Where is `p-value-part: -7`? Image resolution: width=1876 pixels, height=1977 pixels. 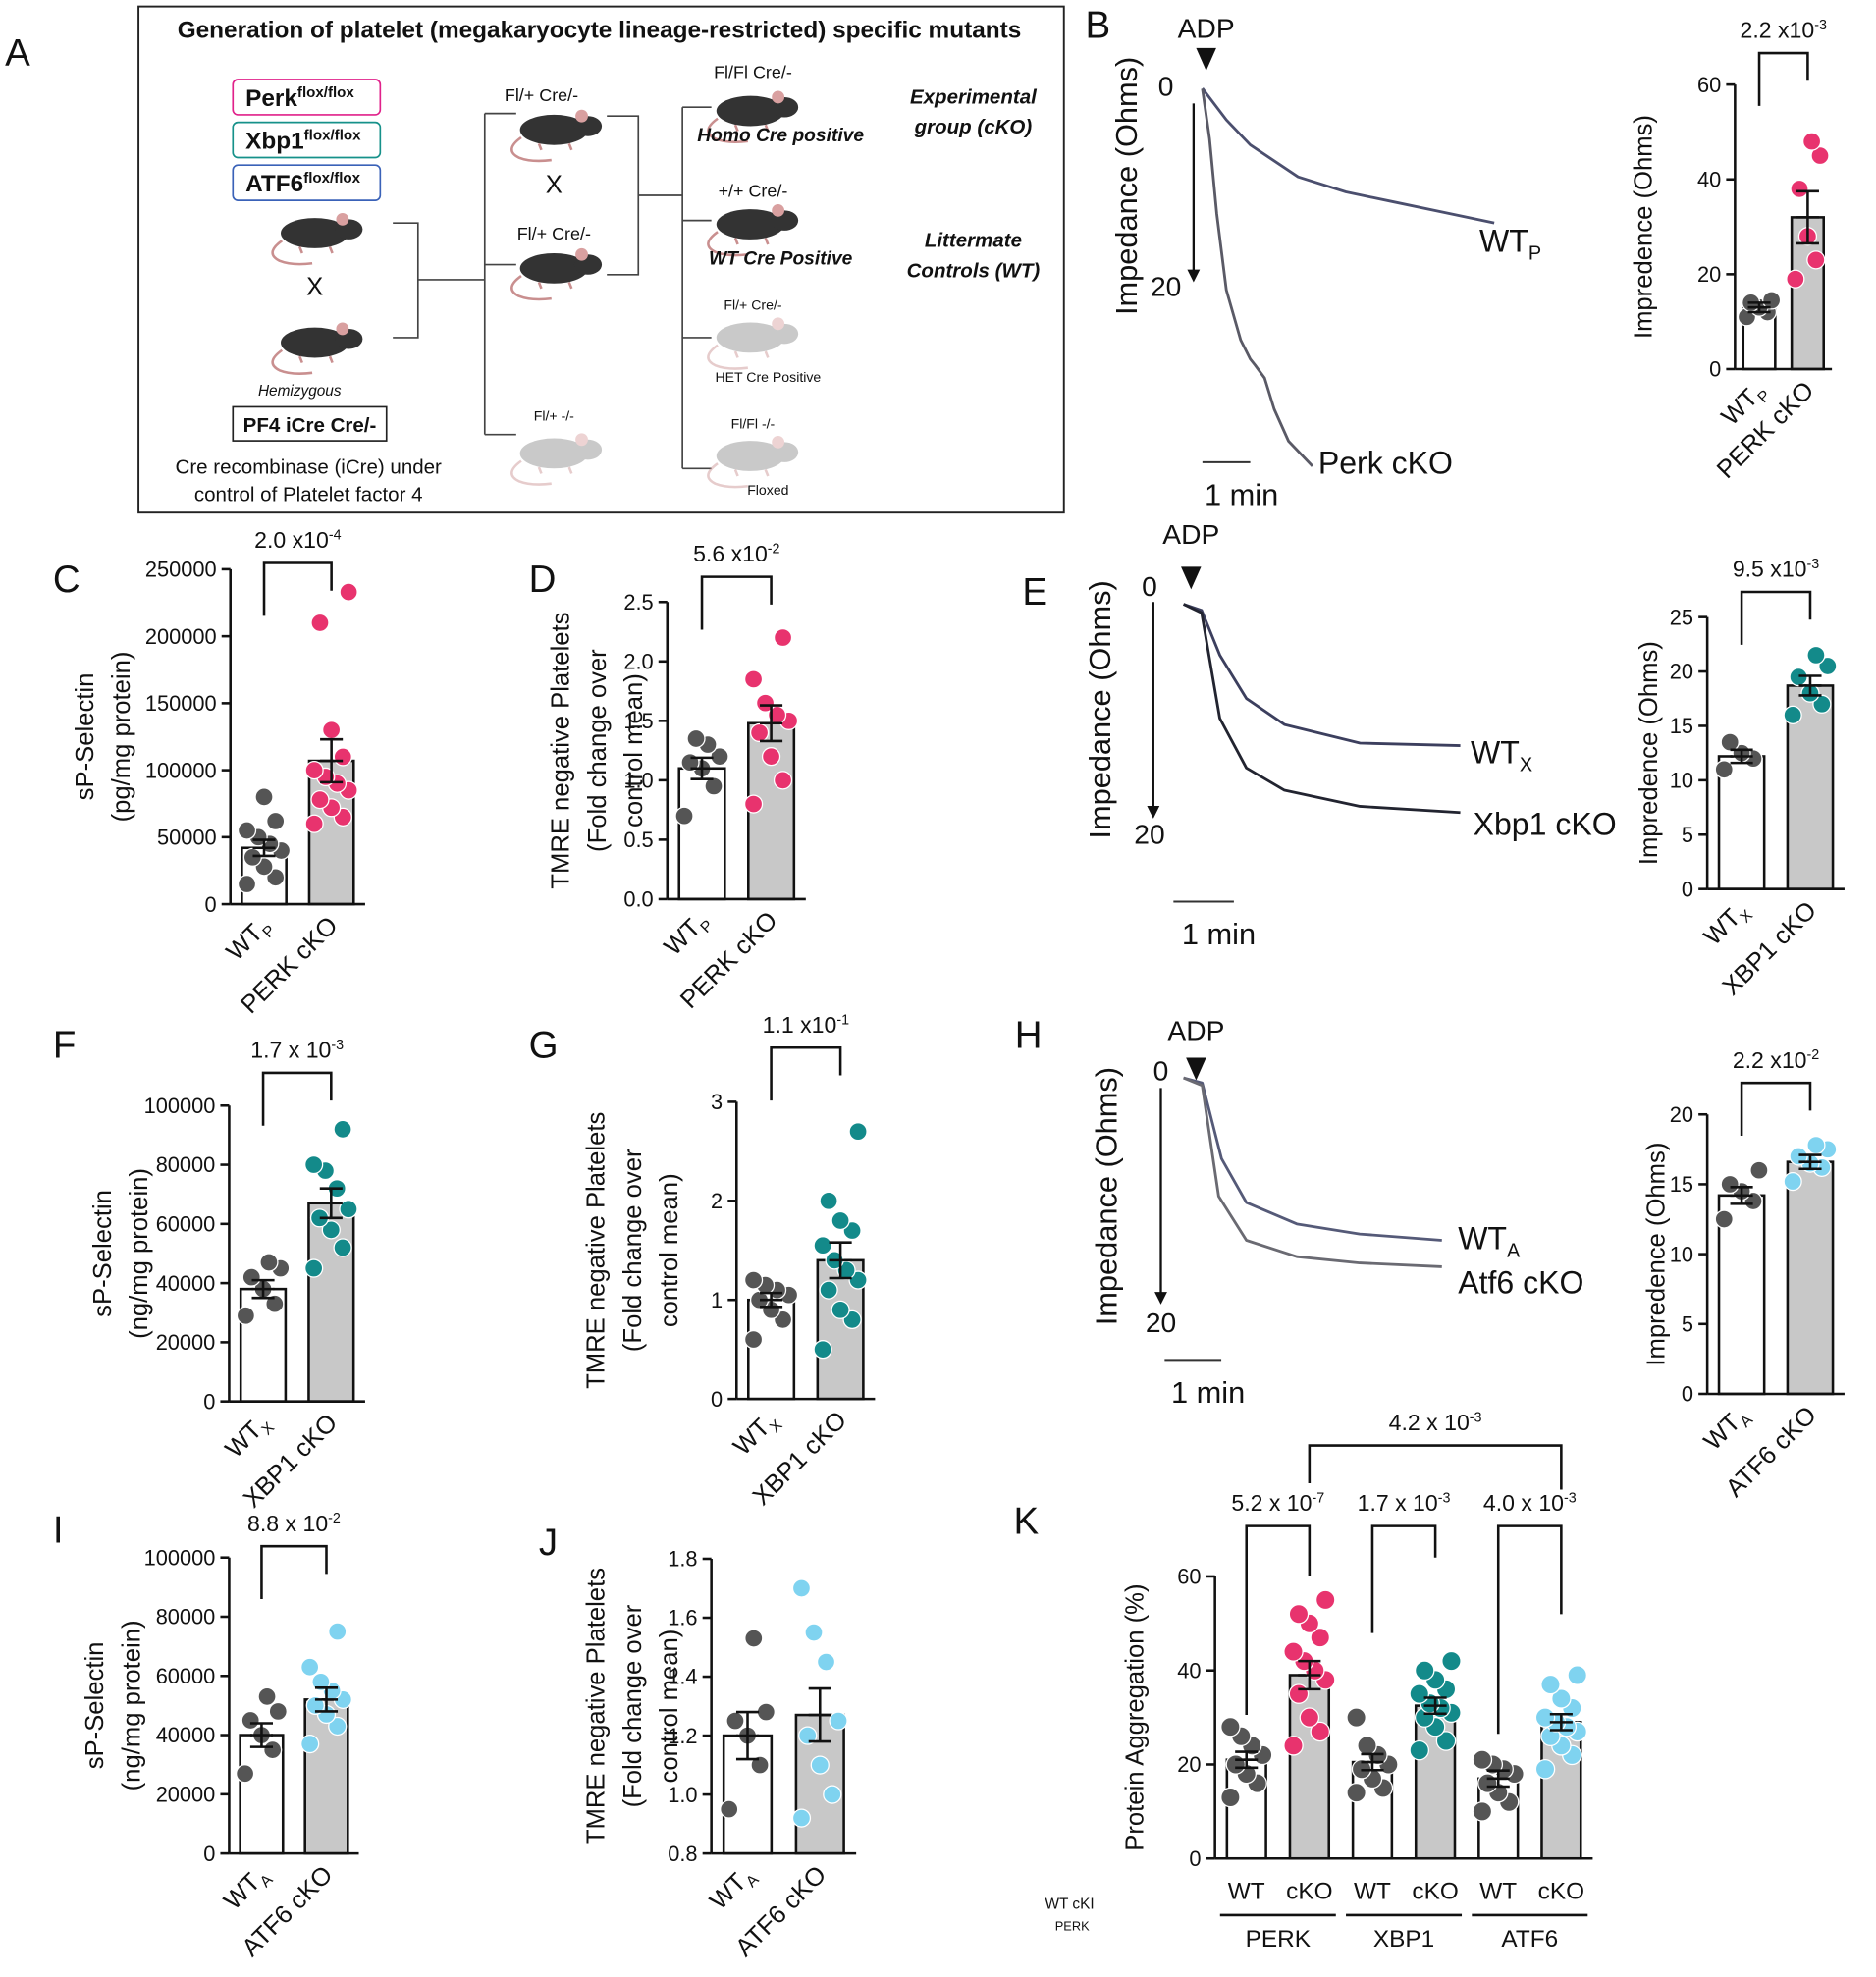 p-value-part: -7 is located at coordinates (1318, 1499).